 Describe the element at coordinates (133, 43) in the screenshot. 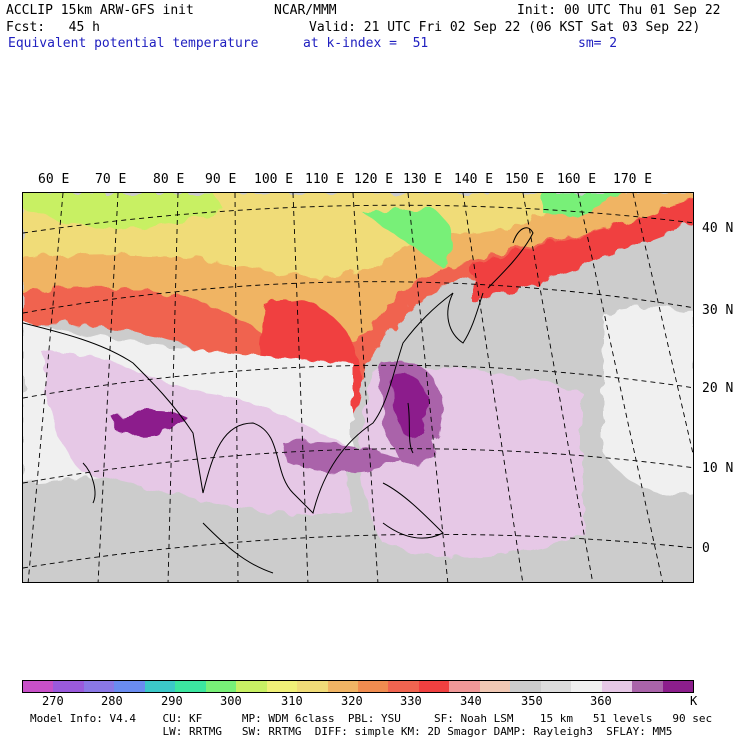

I see `field-name: Equivalent potential temperature` at that location.